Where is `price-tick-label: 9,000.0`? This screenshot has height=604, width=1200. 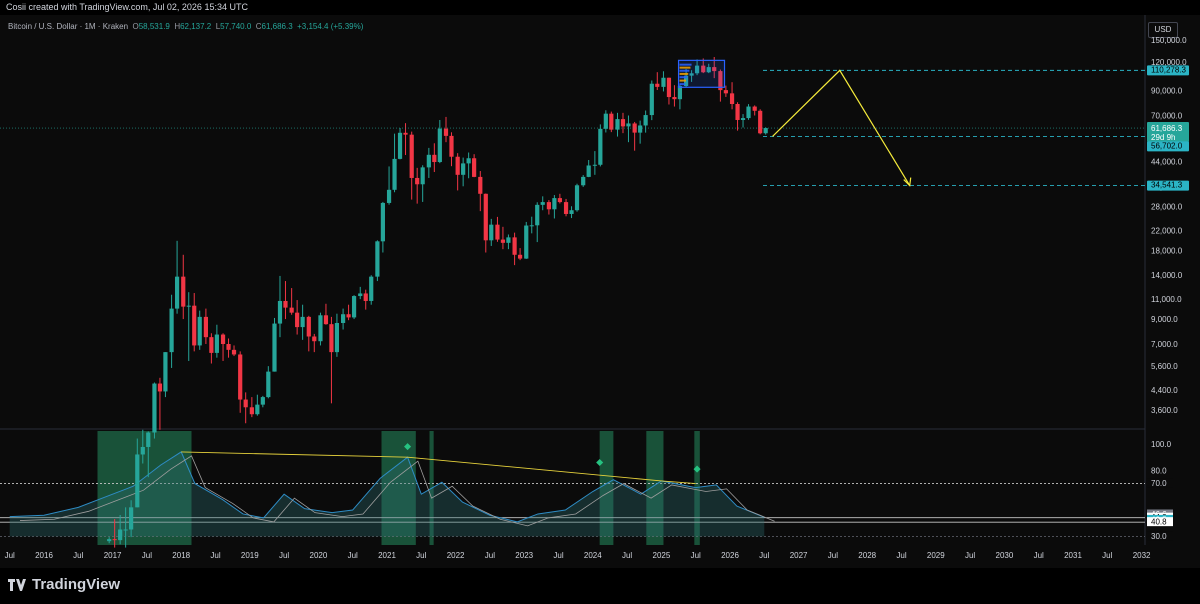 price-tick-label: 9,000.0 is located at coordinates (1164, 319).